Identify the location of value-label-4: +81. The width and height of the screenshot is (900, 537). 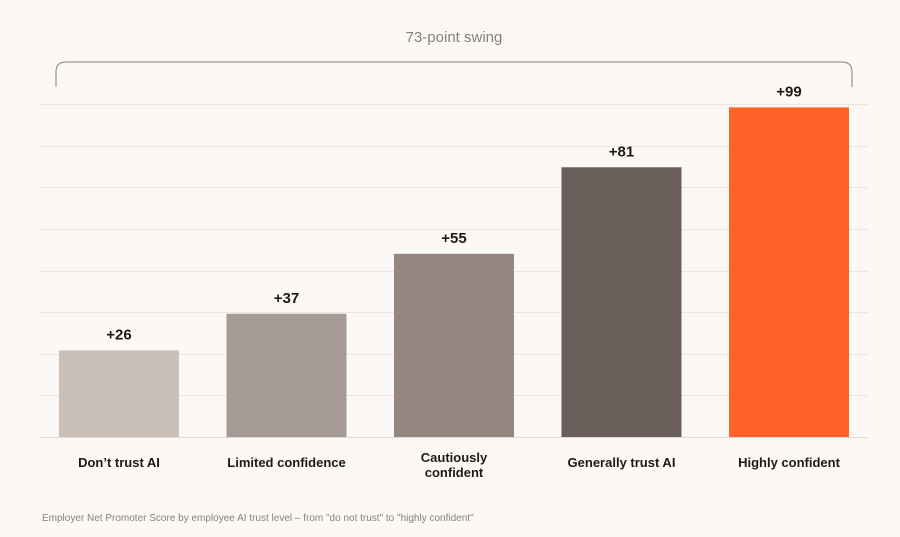
(621, 151).